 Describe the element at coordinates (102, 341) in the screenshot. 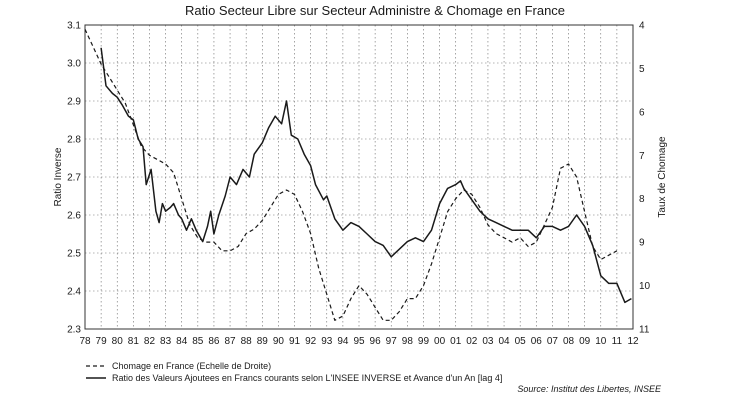

I see `x-tick-label: 79` at that location.